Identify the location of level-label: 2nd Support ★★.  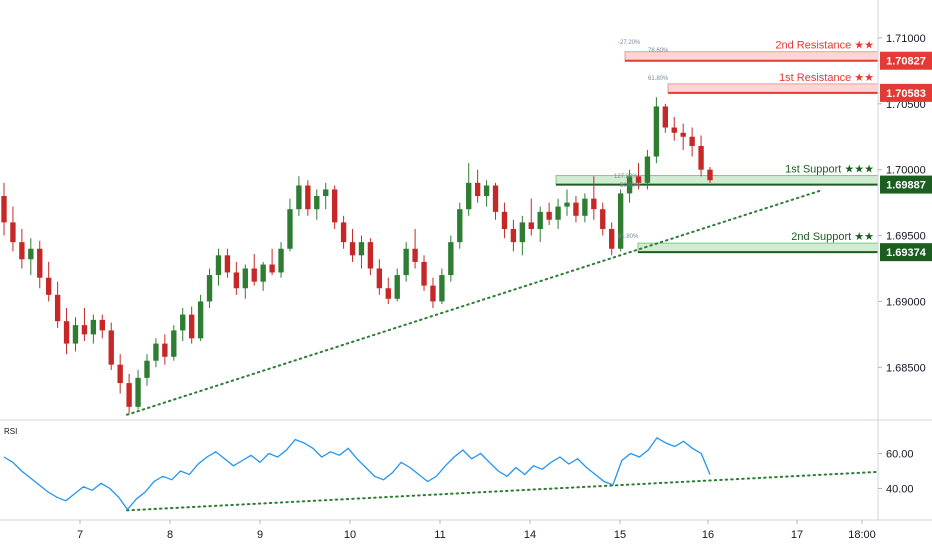
(832, 237).